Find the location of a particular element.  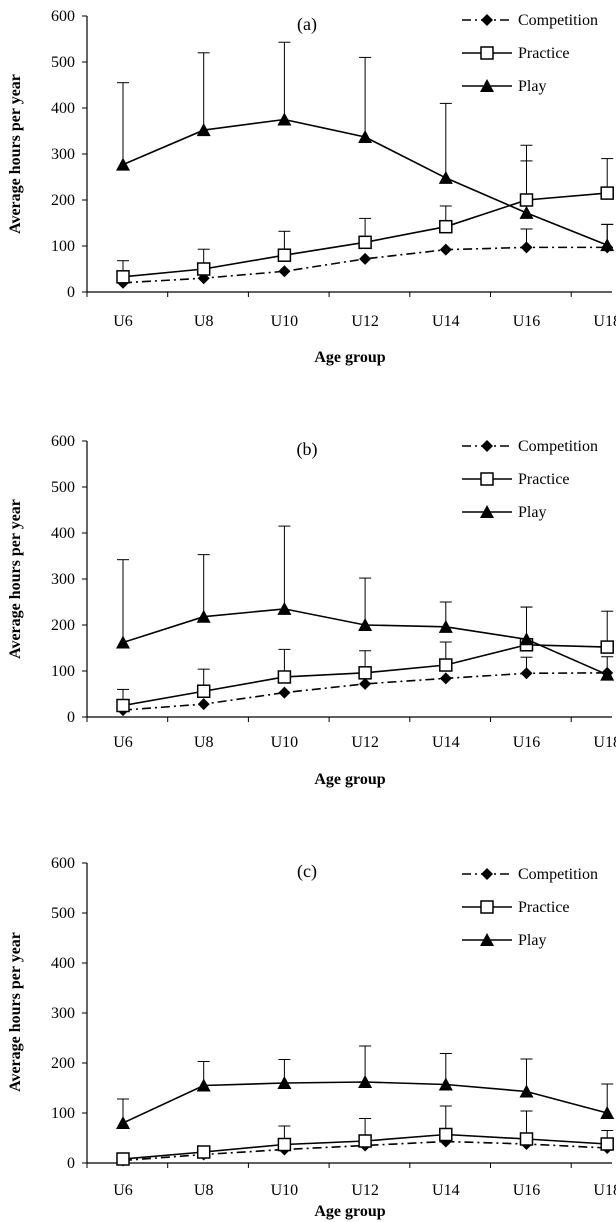

panel-label: (c) is located at coordinates (307, 871).